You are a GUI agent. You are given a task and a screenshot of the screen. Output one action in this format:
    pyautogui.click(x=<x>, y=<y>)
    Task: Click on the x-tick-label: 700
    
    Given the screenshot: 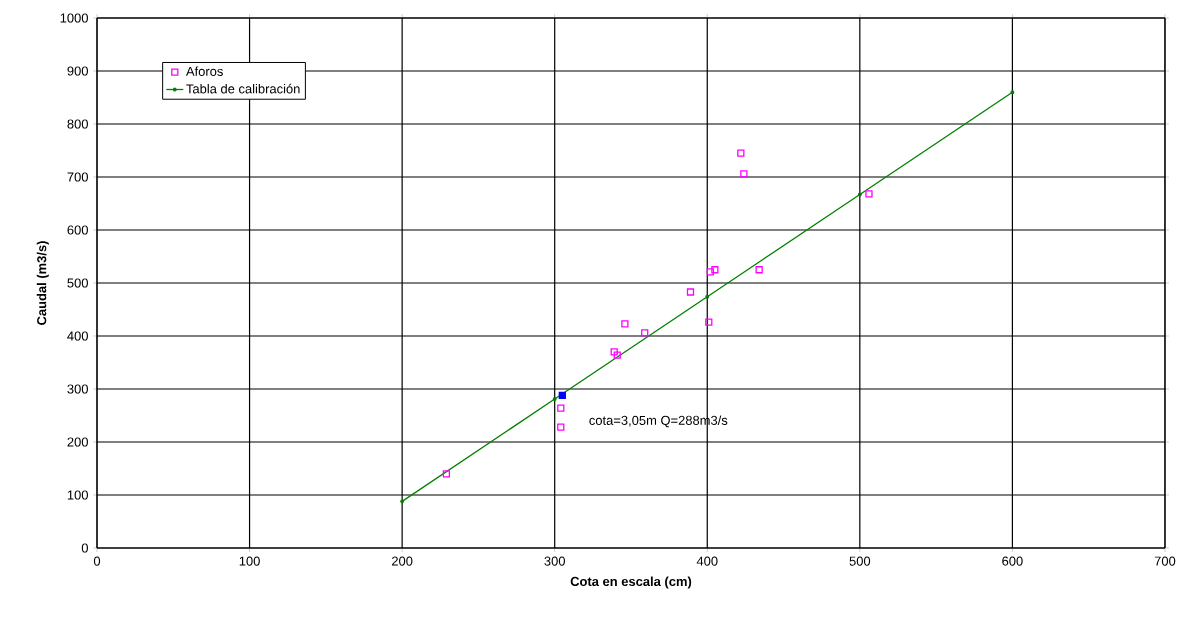 What is the action you would take?
    pyautogui.click(x=1165, y=561)
    